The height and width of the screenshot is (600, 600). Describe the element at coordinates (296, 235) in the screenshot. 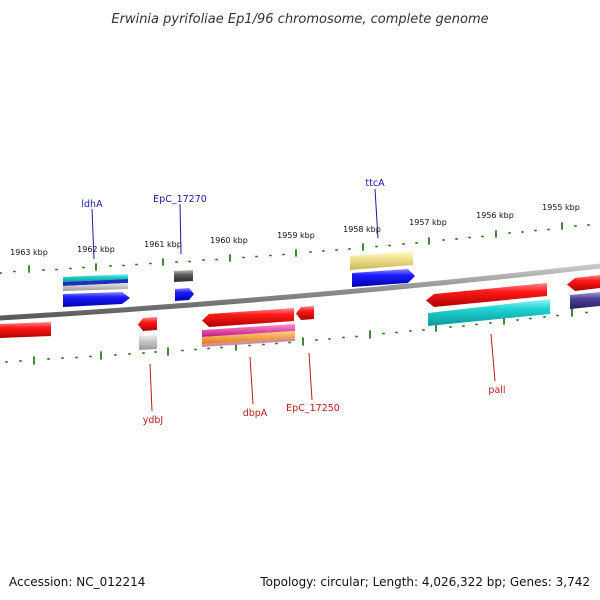

I see `ruler-label: 1959 kbp` at that location.